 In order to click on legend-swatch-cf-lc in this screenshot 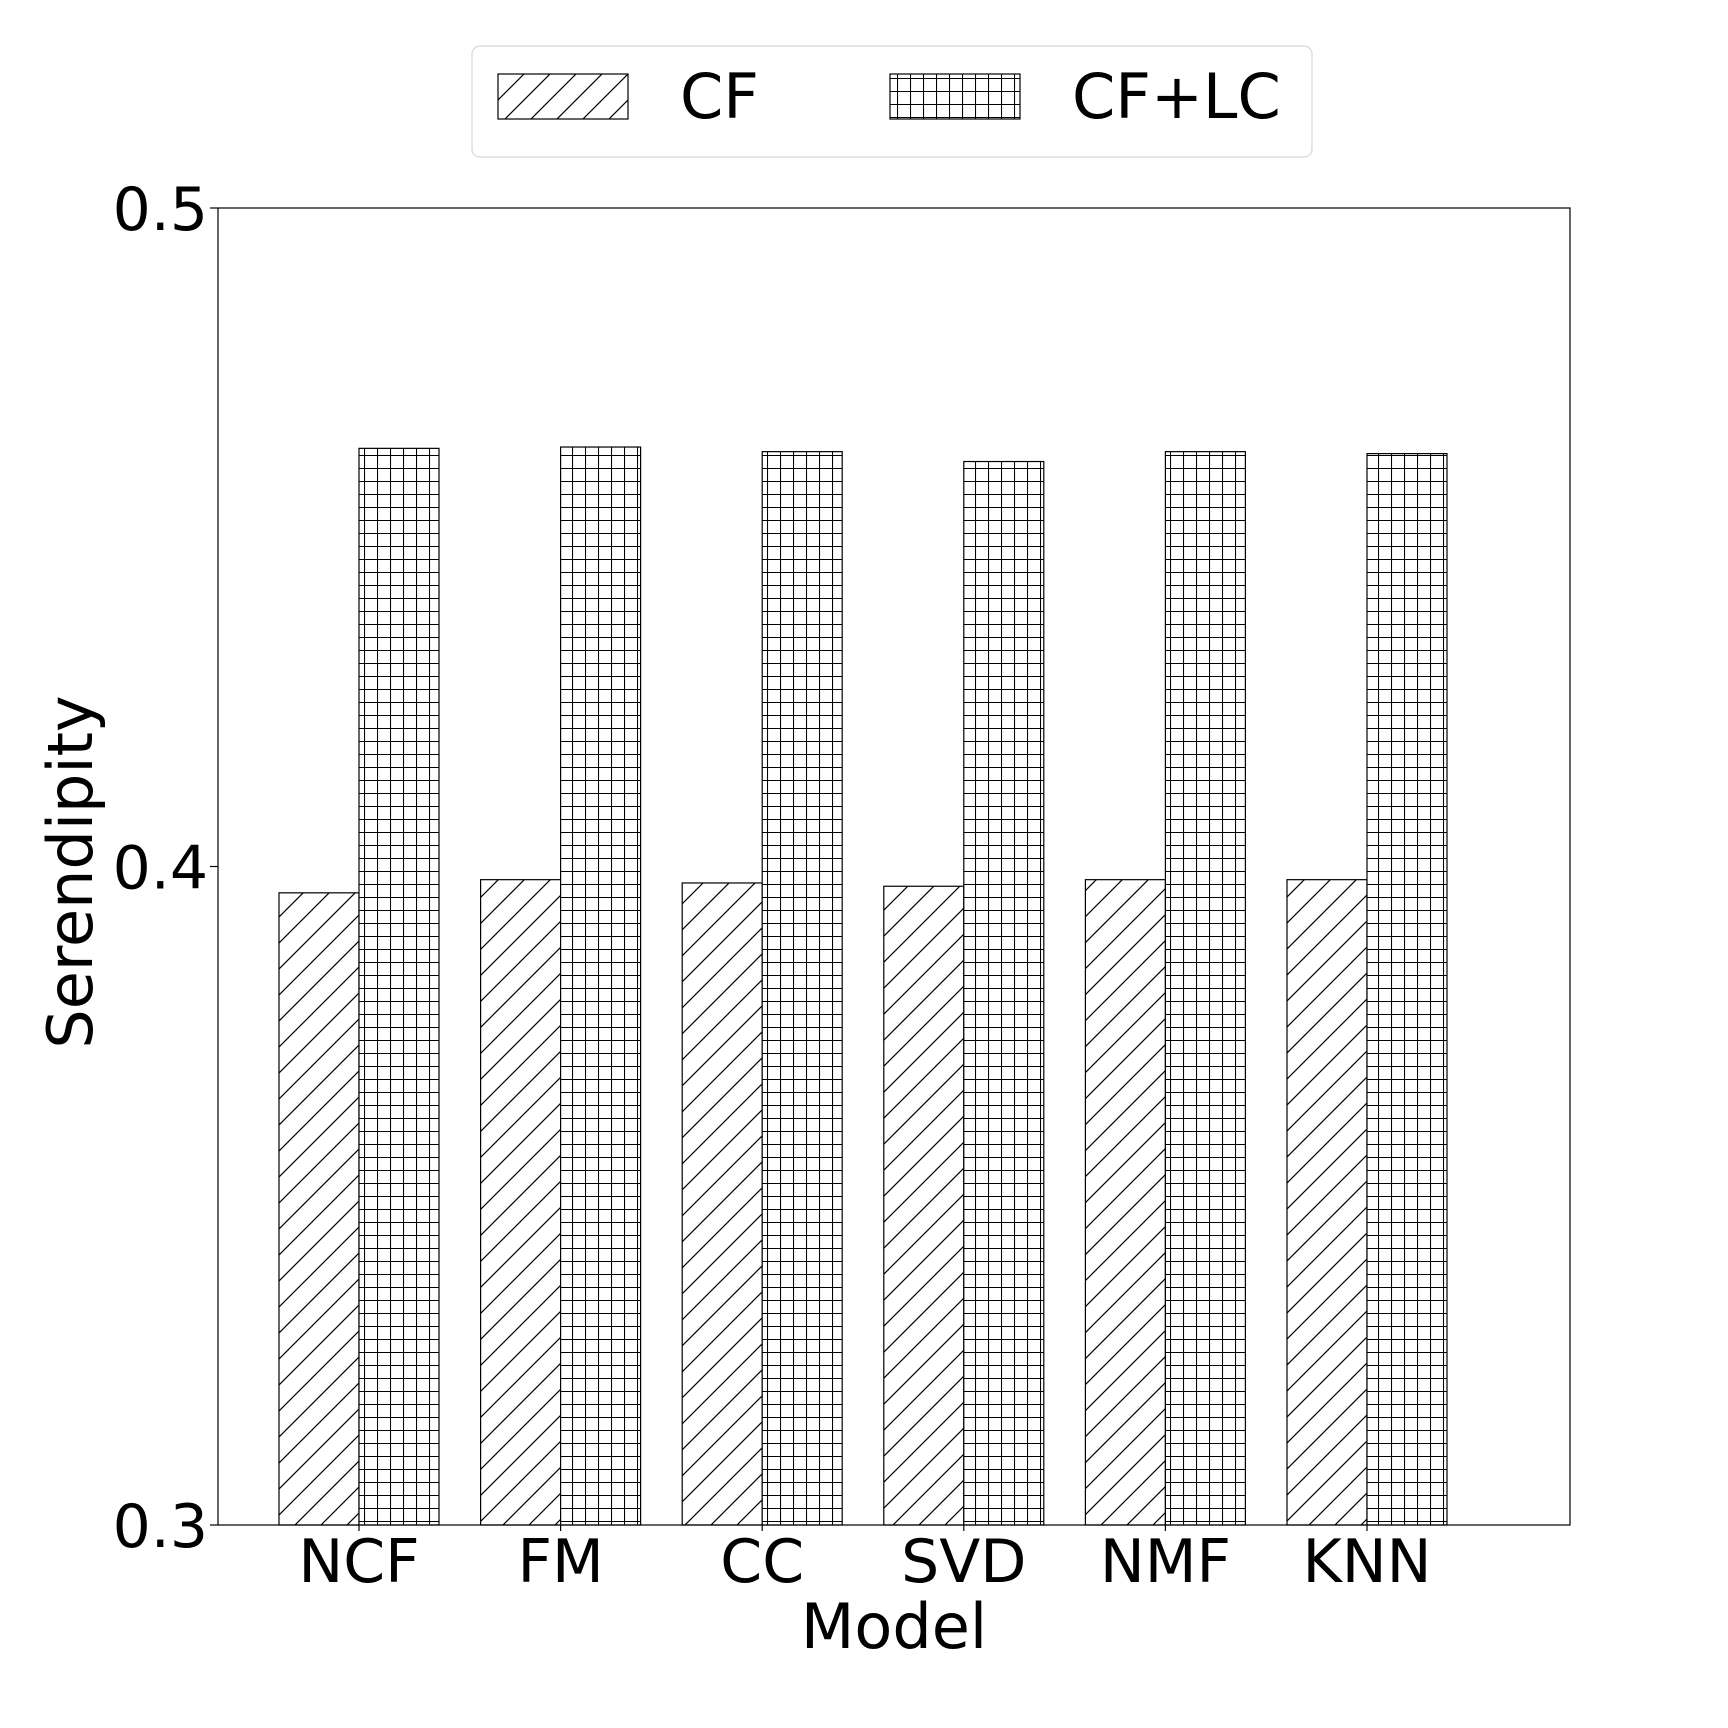, I will do `click(955, 96)`.